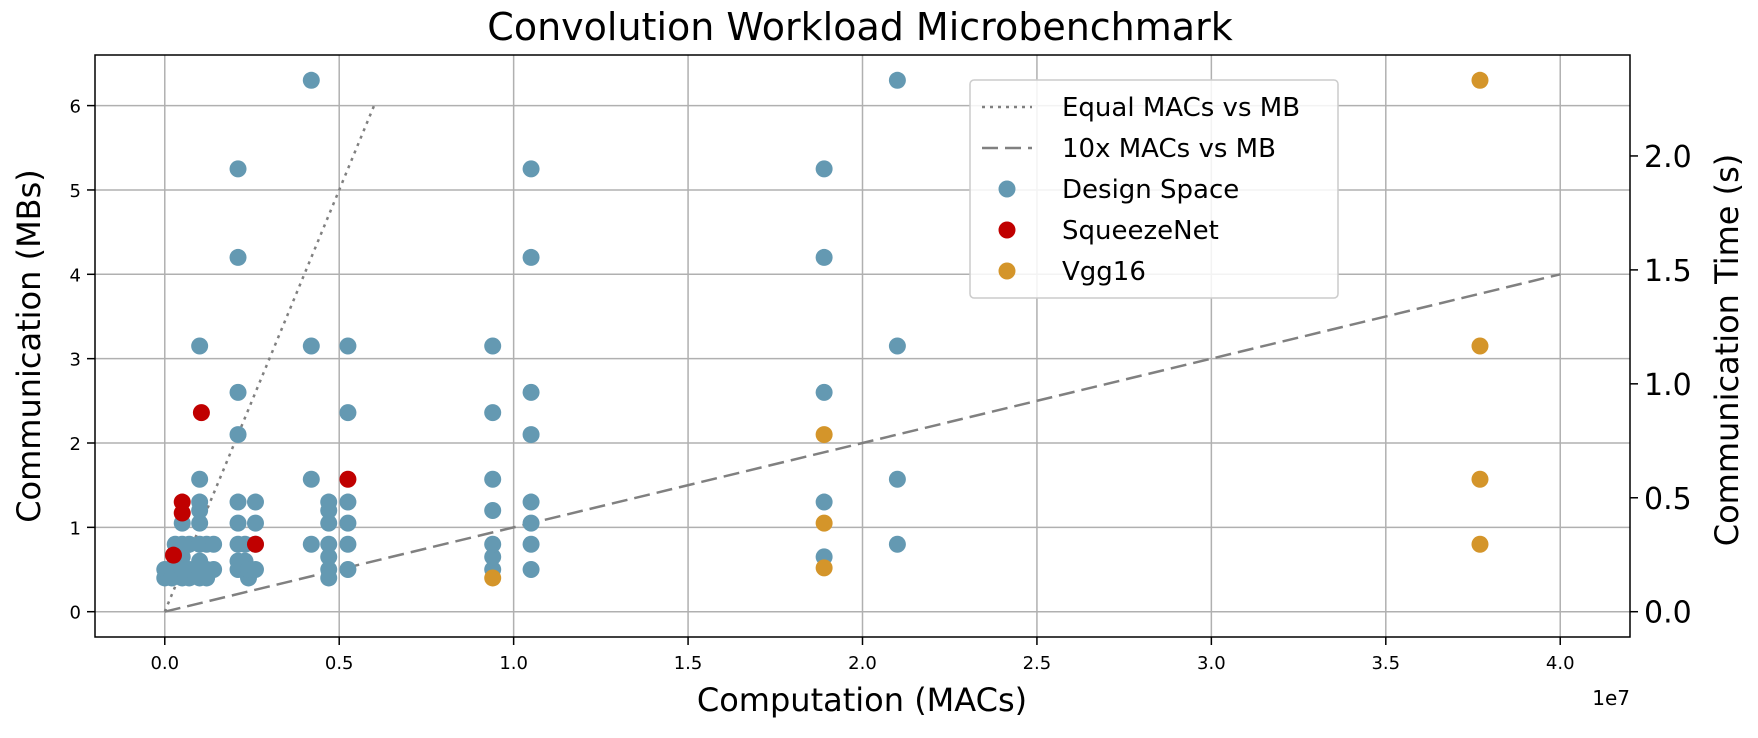  I want to click on legend-label: Equal MACs vs MB, so click(1181, 108).